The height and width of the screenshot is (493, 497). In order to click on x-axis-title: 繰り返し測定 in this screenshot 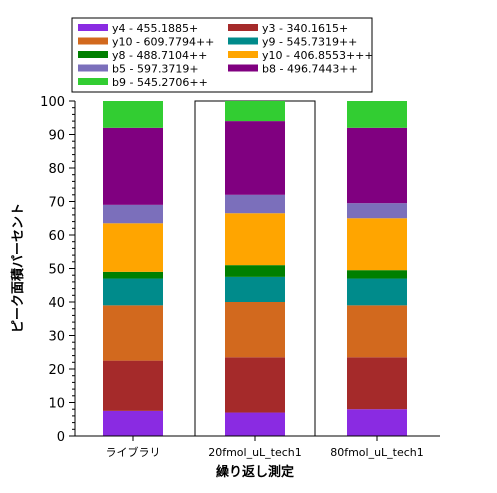, I will do `click(255, 472)`.